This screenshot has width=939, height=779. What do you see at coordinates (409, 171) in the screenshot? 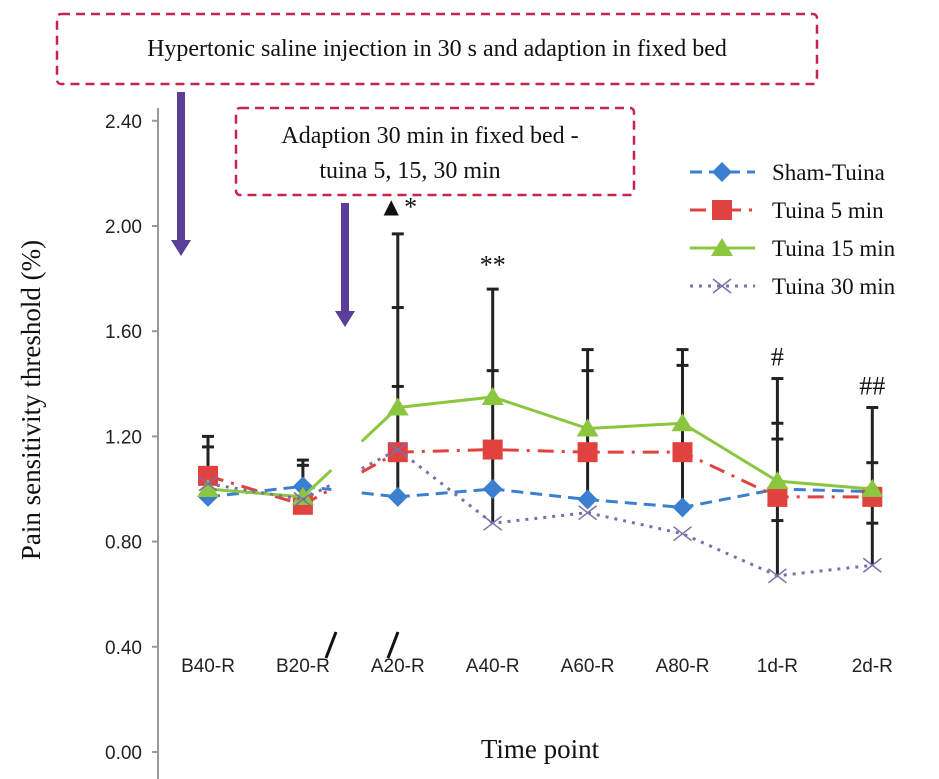
I see `callout-adaption-line2: tuina 5, 15, 30 min` at bounding box center [409, 171].